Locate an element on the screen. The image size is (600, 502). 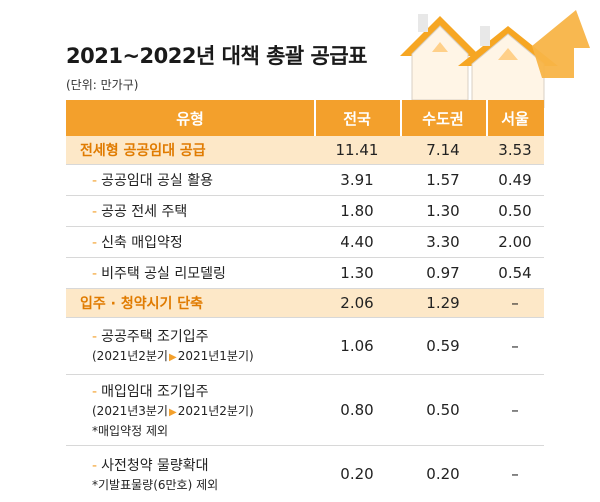
value-capital: 1.57 is located at coordinates (443, 180).